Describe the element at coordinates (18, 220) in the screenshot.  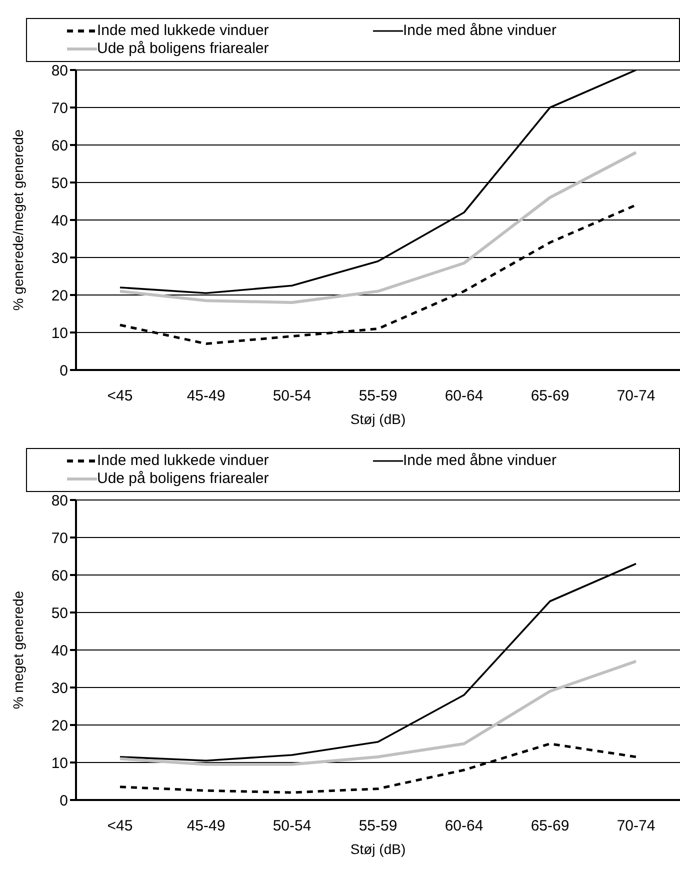
I see `y-axis-title: % generede/meget generede` at that location.